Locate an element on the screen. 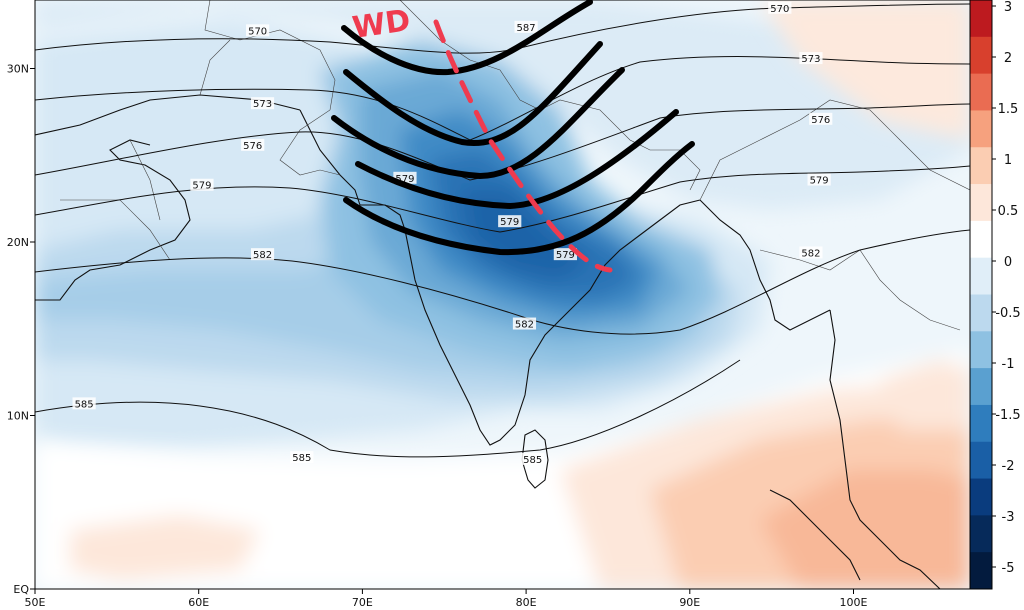 The width and height of the screenshot is (1024, 610). lon-tick-label: 80E is located at coordinates (526, 602).